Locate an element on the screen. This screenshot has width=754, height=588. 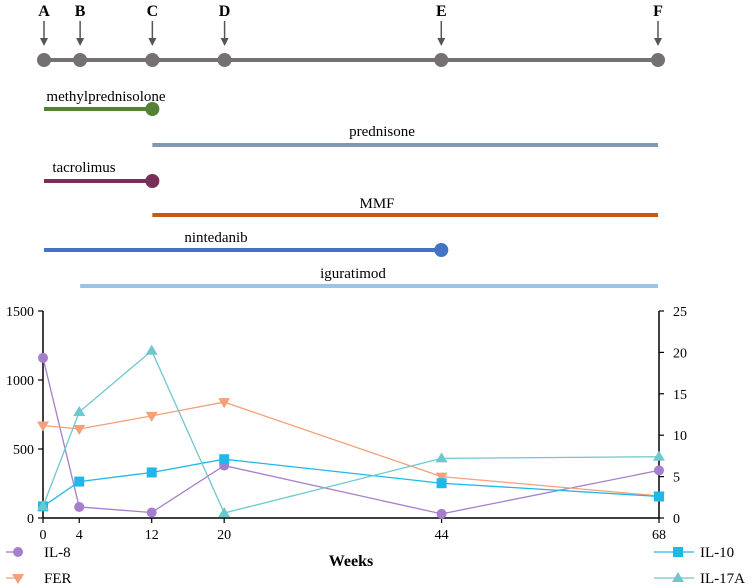
timepoint-label-a: A is located at coordinates (44, 11).